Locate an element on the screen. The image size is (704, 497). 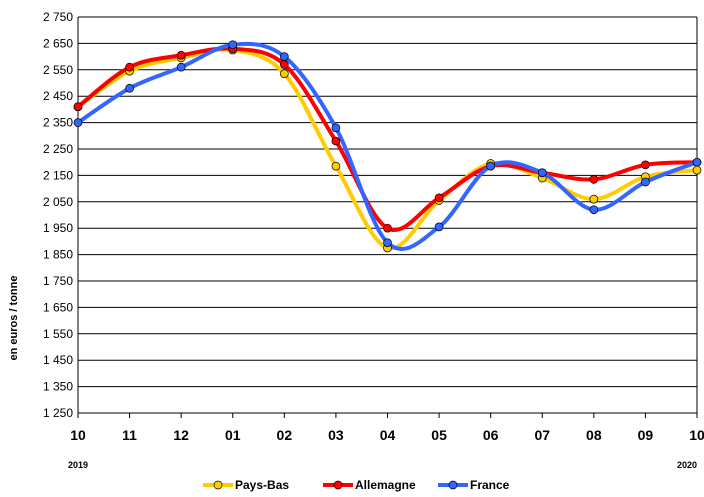
y-tick-label: 1 750 is located at coordinates (58, 281).